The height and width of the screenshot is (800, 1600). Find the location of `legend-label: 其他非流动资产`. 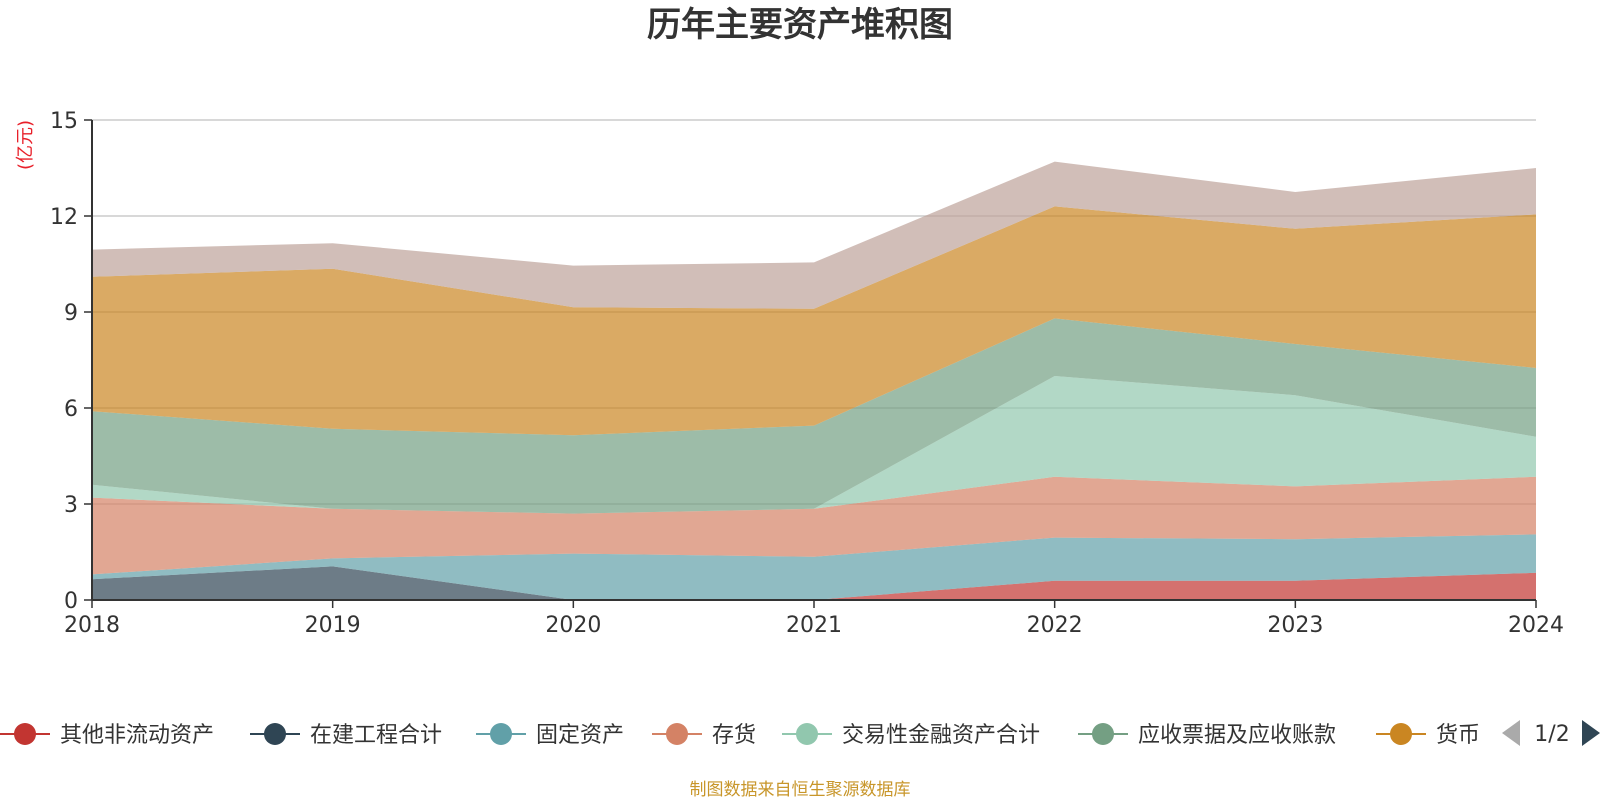

legend-label: 其他非流动资产 is located at coordinates (137, 735).